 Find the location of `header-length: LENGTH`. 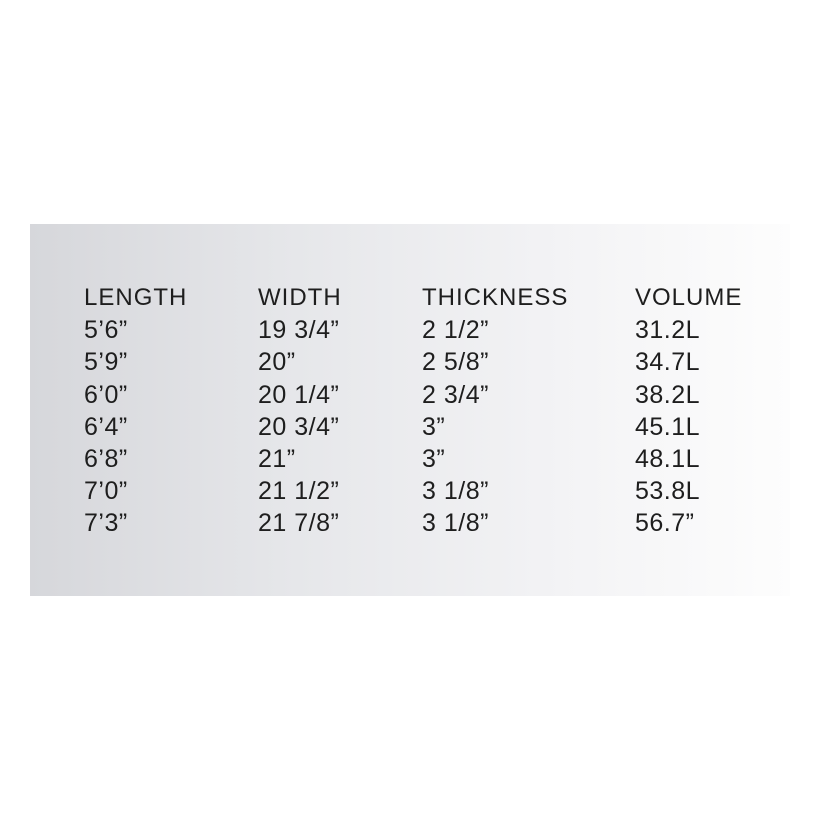

header-length: LENGTH is located at coordinates (136, 297).